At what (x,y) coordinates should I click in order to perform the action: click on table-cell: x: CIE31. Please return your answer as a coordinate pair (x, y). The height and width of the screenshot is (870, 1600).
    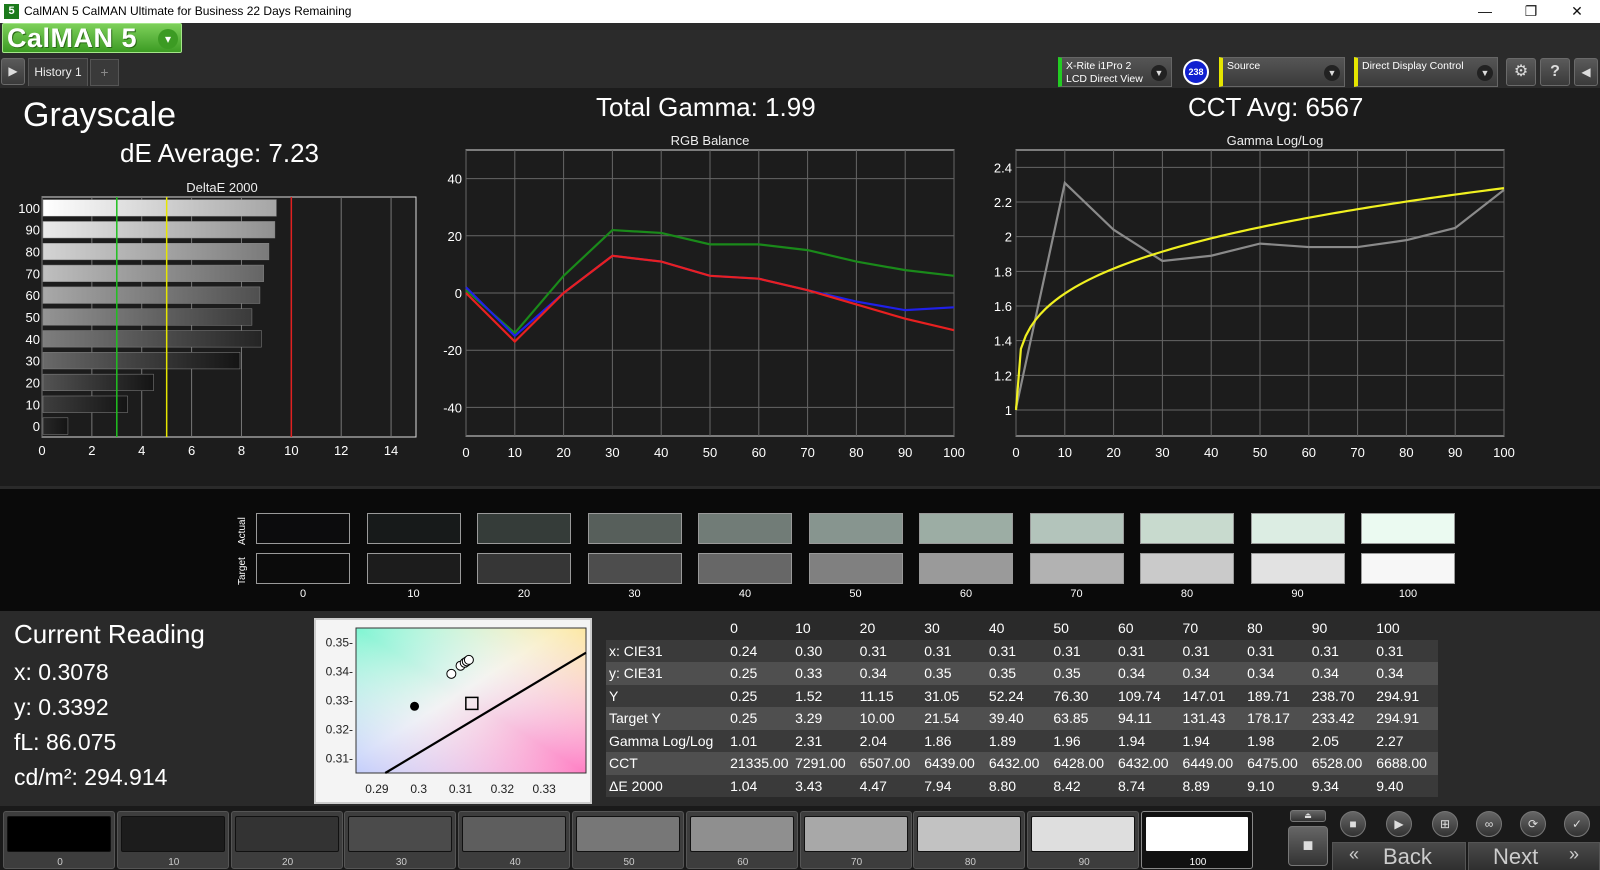
    Looking at the image, I should click on (667, 650).